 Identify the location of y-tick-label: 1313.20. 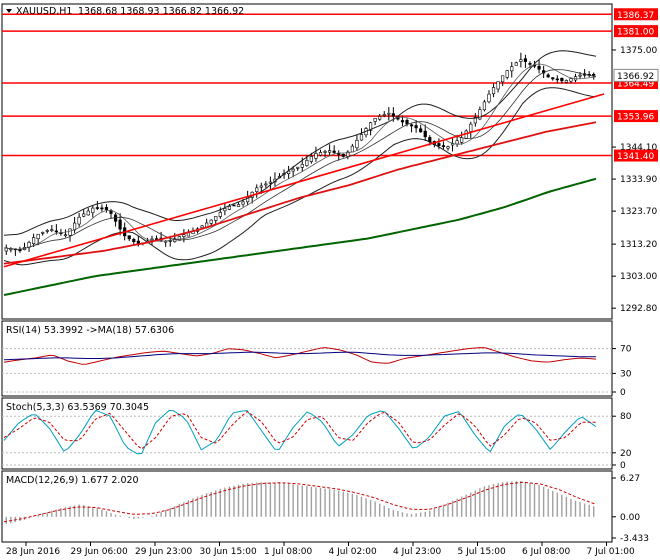
(638, 245).